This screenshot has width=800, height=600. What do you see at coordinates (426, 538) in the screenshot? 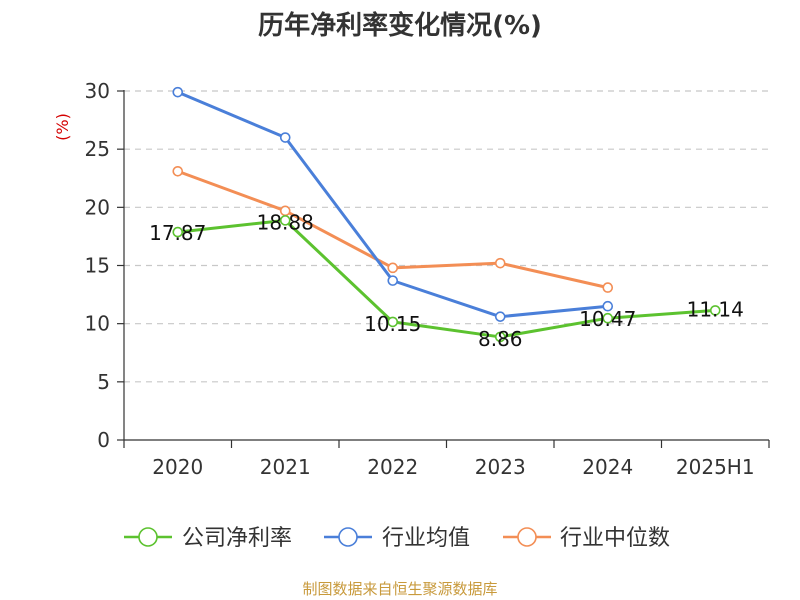
I see `legend-label: 行业均值` at bounding box center [426, 538].